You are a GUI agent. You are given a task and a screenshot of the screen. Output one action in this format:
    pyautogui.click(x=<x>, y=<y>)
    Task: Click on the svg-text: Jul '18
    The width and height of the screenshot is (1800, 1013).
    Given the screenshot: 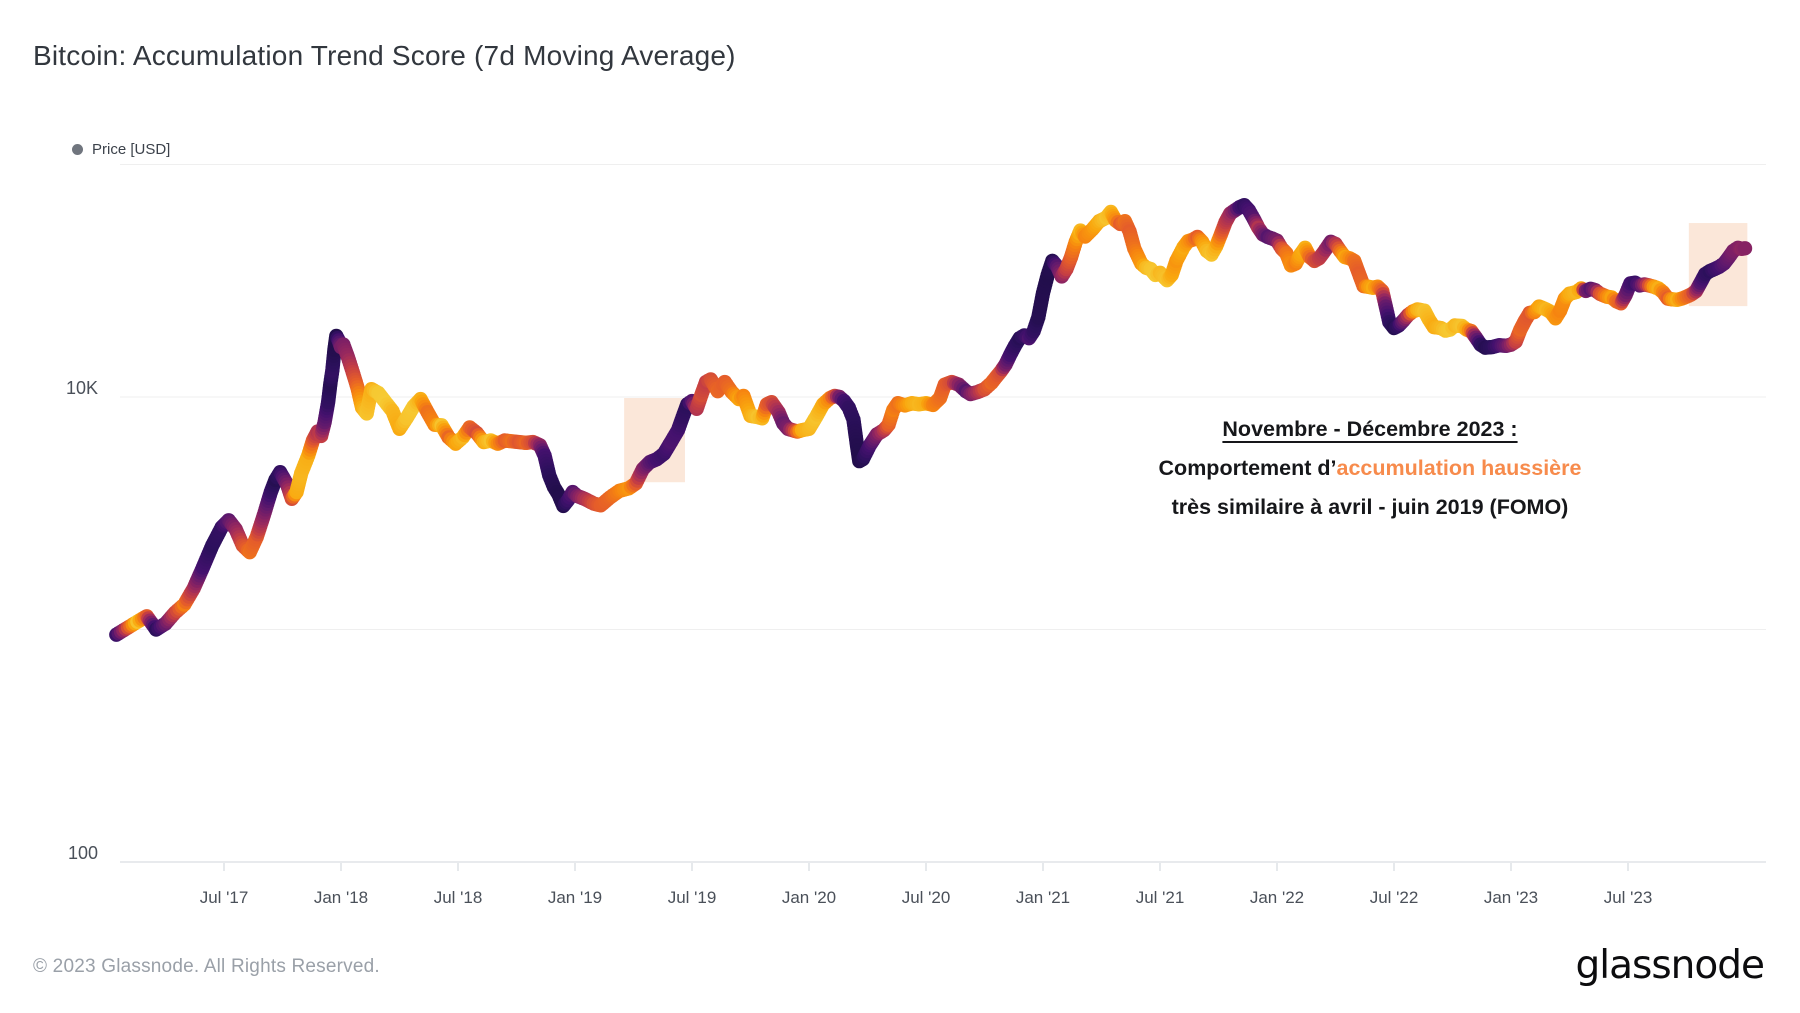 What is the action you would take?
    pyautogui.click(x=458, y=897)
    